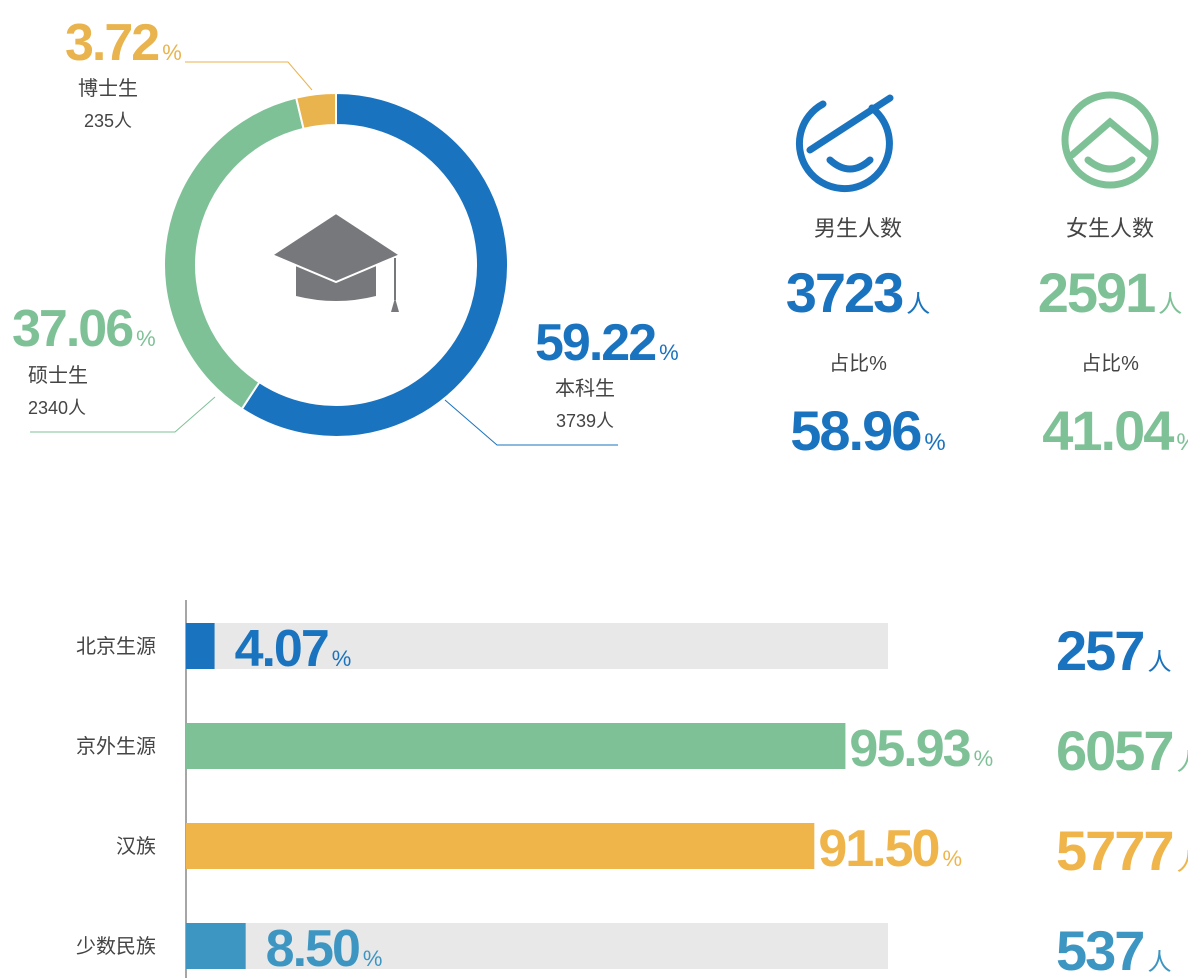  Describe the element at coordinates (1114, 750) in the screenshot. I see `value: 6057` at that location.